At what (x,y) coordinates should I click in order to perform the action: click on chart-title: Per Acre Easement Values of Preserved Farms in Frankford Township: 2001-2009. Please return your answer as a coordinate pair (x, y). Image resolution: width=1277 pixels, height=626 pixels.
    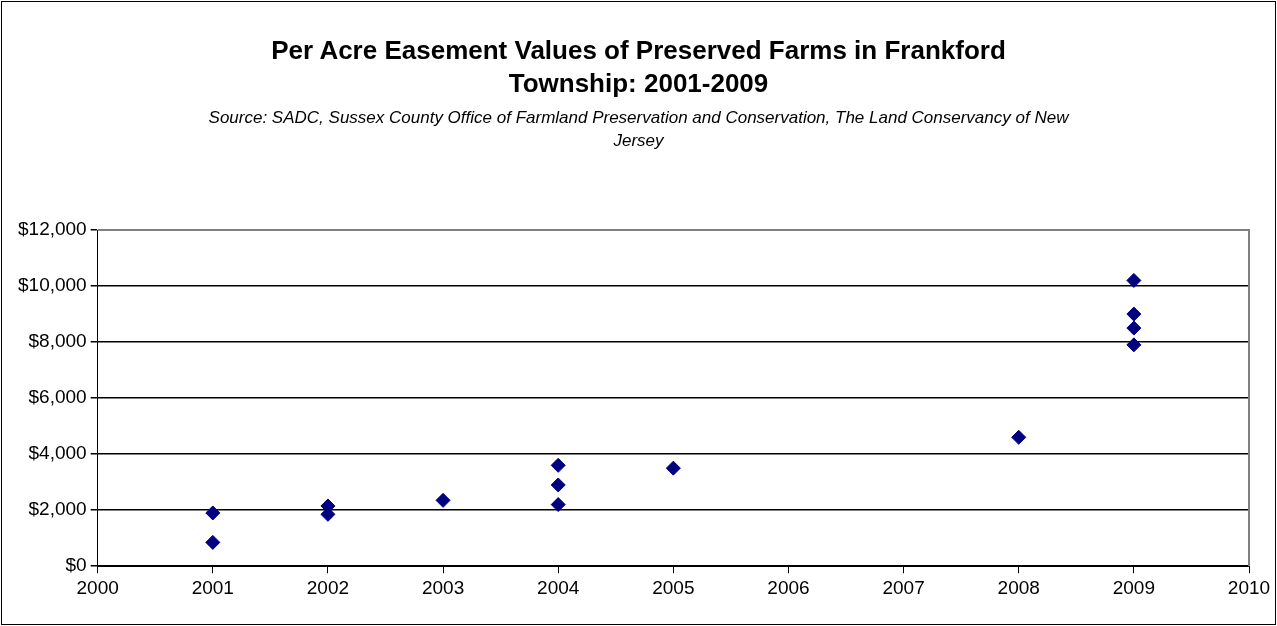
    Looking at the image, I should click on (638, 67).